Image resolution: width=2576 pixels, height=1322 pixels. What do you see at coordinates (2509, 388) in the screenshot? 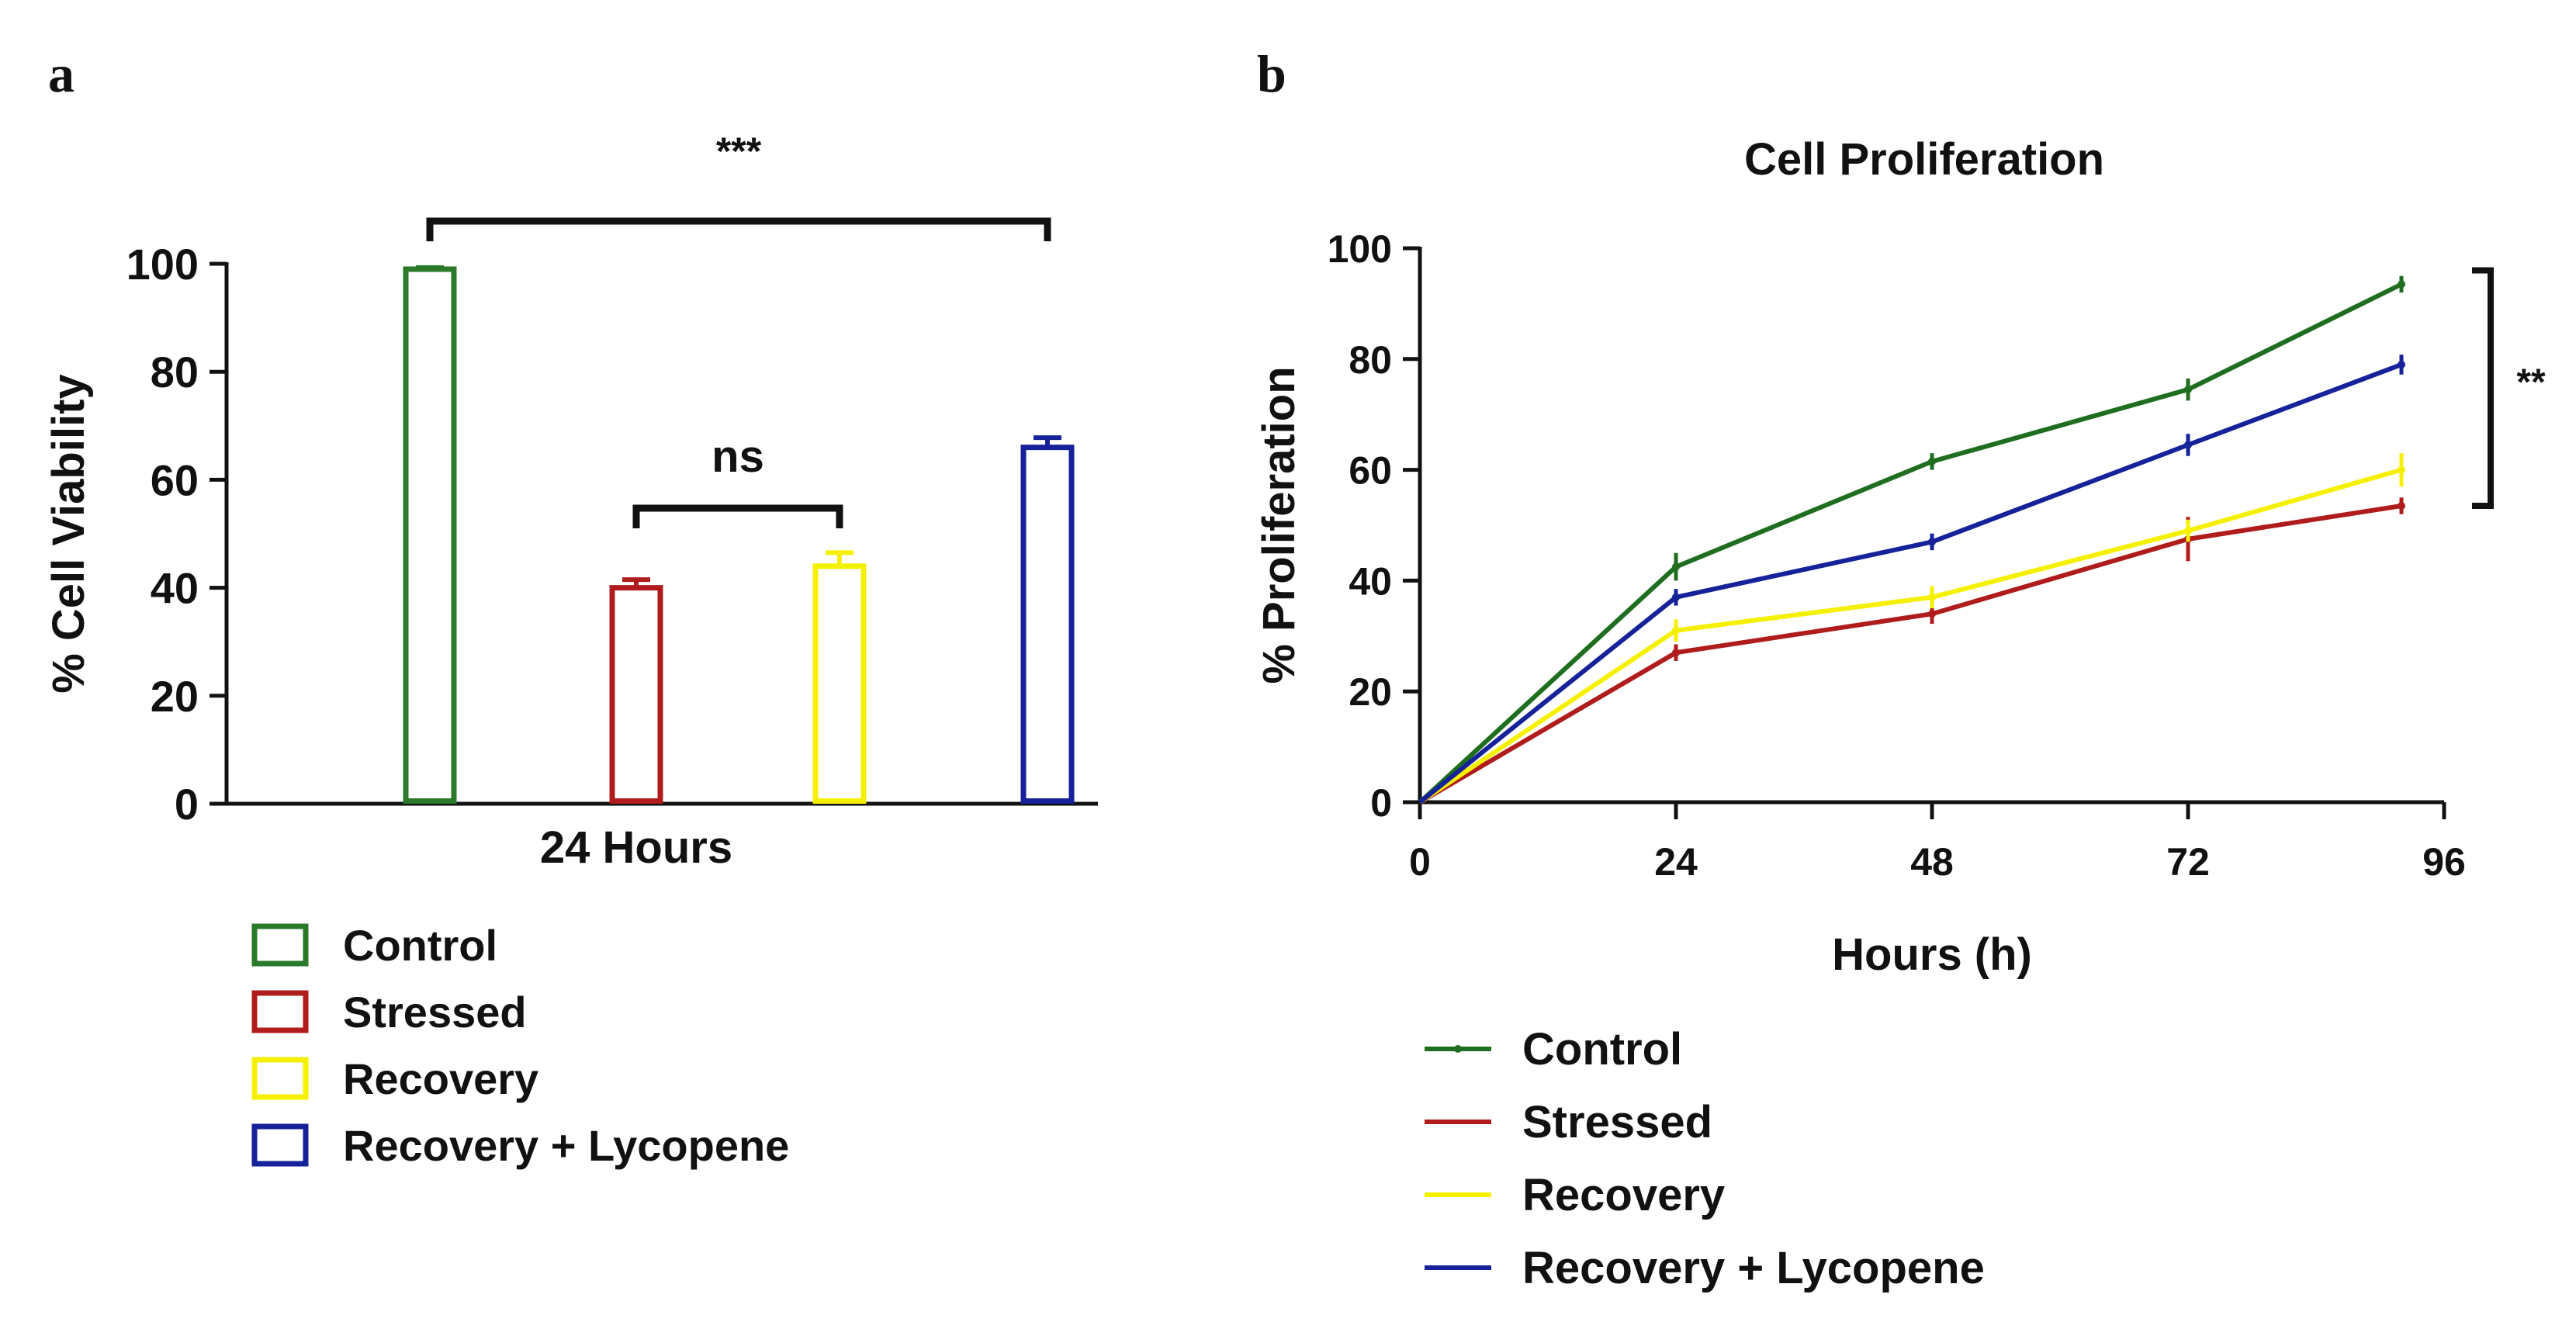
I see `line-chart-significance: **` at bounding box center [2509, 388].